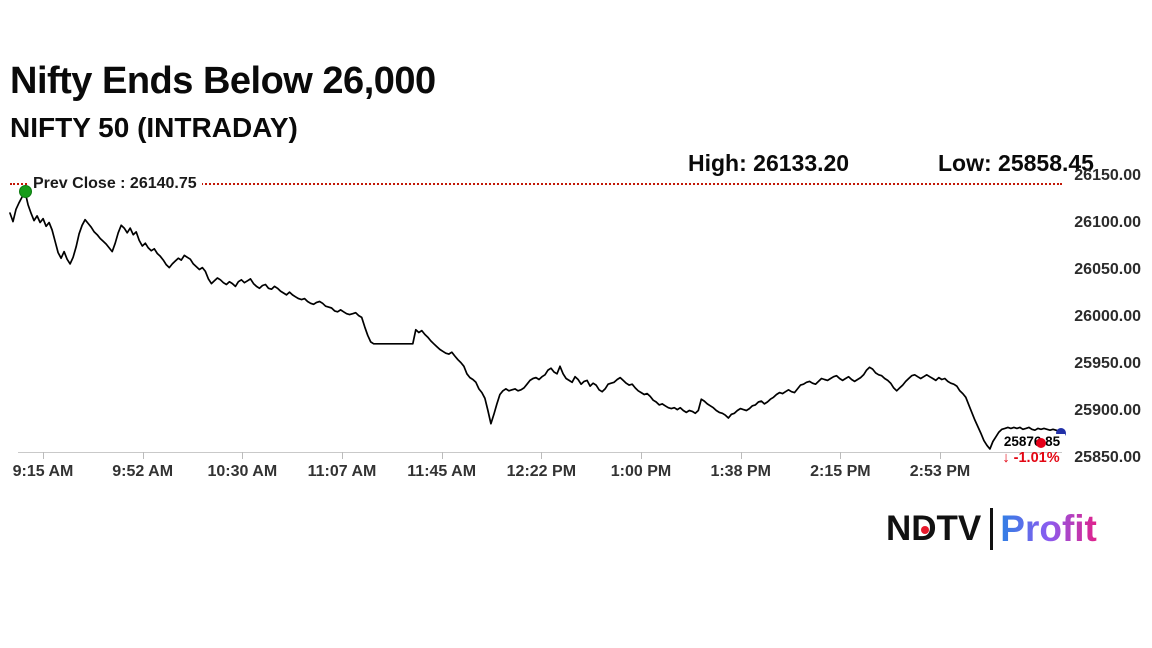 This screenshot has width=1152, height=648. Describe the element at coordinates (1107, 363) in the screenshot. I see `y-axis-label: 25950.00` at that location.